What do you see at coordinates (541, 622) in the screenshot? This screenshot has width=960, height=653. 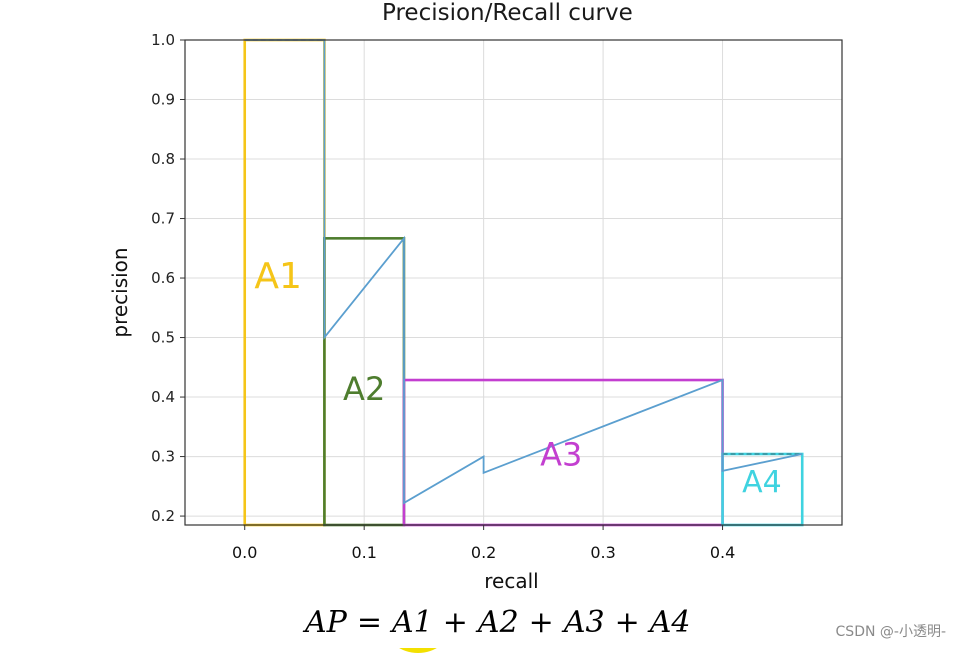 I see `formula-plus-2: +` at bounding box center [541, 622].